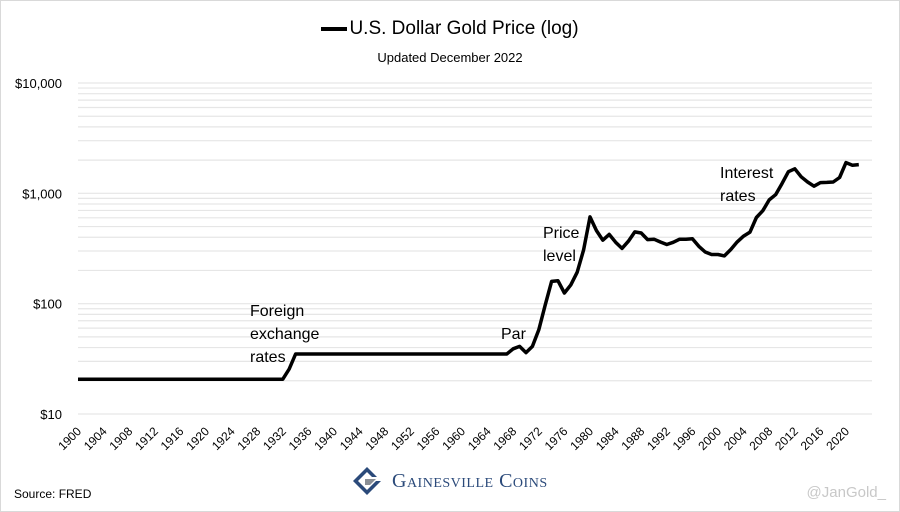 Image resolution: width=900 pixels, height=512 pixels. What do you see at coordinates (658, 438) in the screenshot?
I see `x-tick-label: 1992` at bounding box center [658, 438].